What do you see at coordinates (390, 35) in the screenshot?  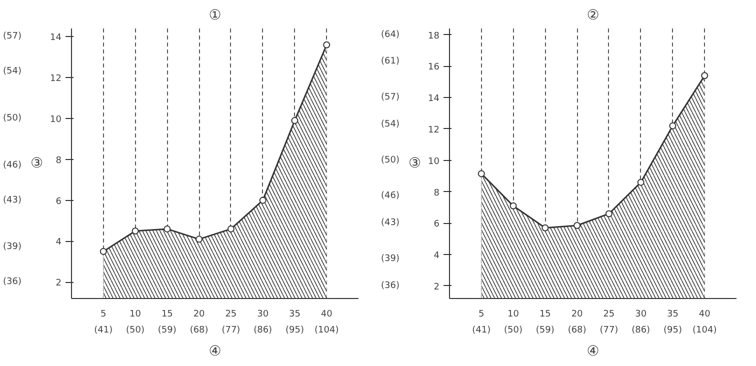 I see `y2-tick-label: (64)` at bounding box center [390, 35].